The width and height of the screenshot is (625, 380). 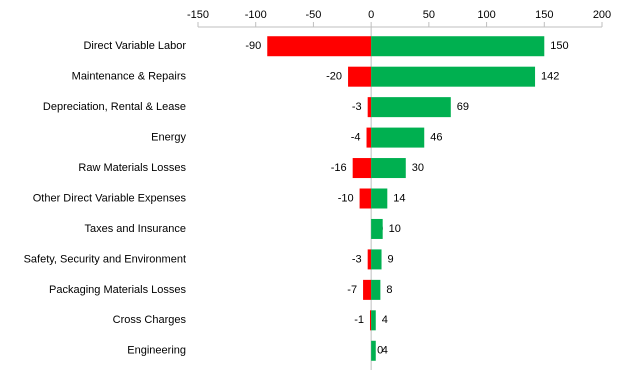 What do you see at coordinates (436, 137) in the screenshot?
I see `data-label: 46` at bounding box center [436, 137].